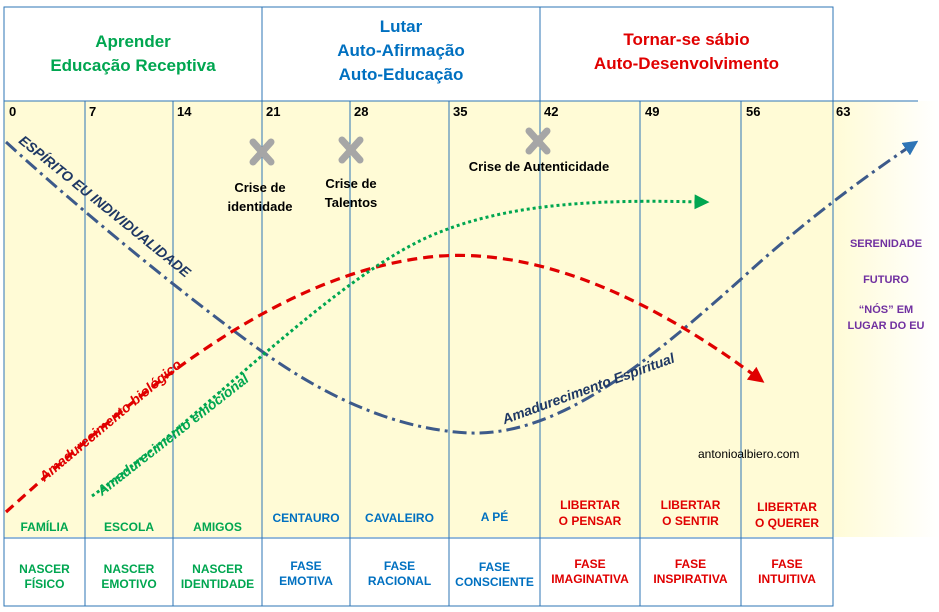 Image resolution: width=939 pixels, height=612 pixels. I want to click on age-label: 42, so click(551, 111).